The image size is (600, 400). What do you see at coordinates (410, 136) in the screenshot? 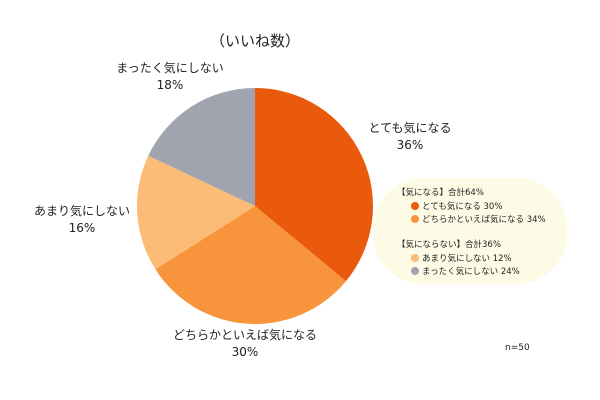
I see `label-slice-0: とても気になる 36%` at bounding box center [410, 136].